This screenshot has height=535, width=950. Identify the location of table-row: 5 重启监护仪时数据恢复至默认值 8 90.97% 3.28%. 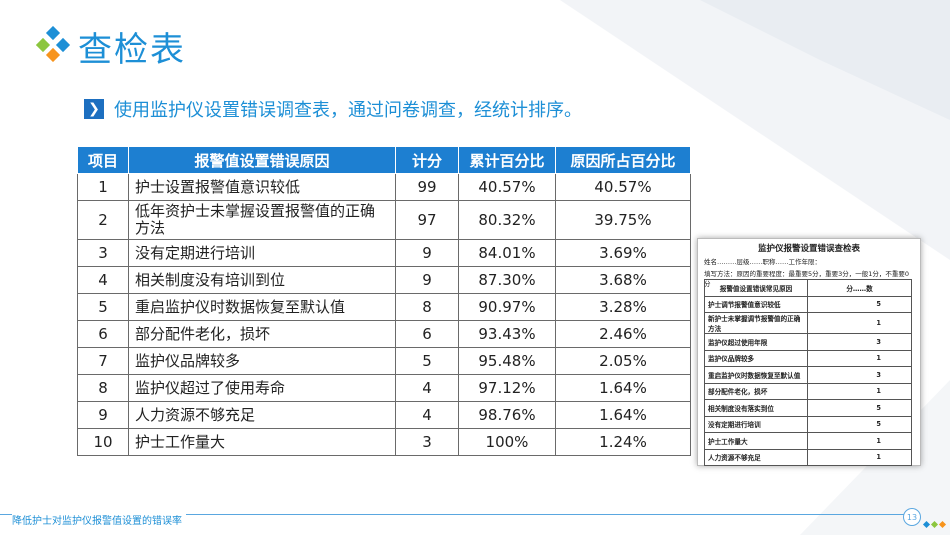
(384, 307).